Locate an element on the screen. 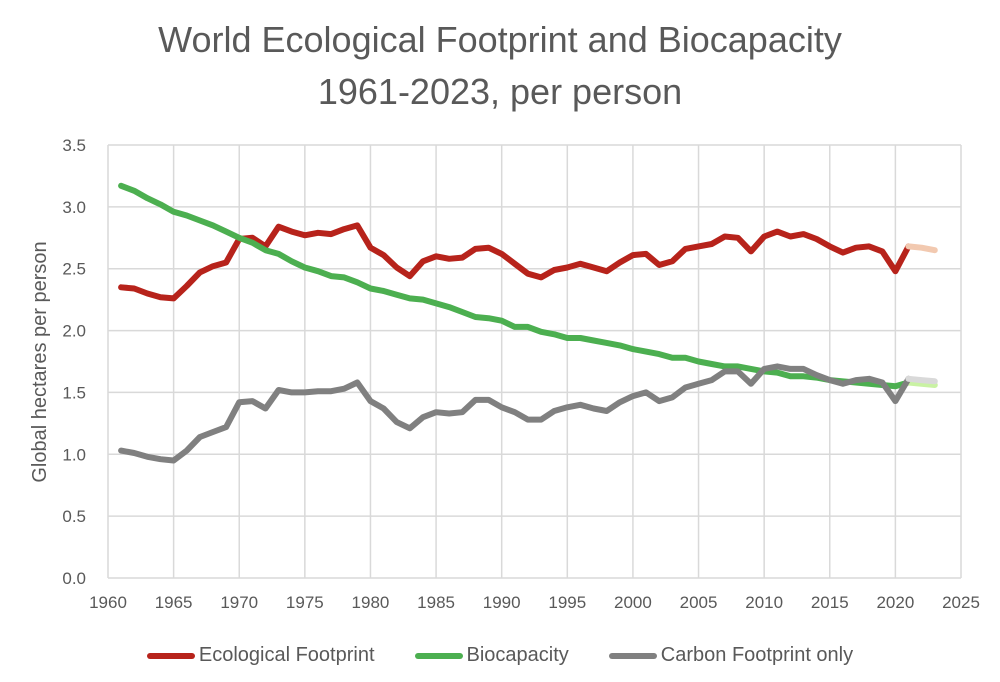 Image resolution: width=1000 pixels, height=682 pixels. legend-swatch-carbon-footprint is located at coordinates (632, 655).